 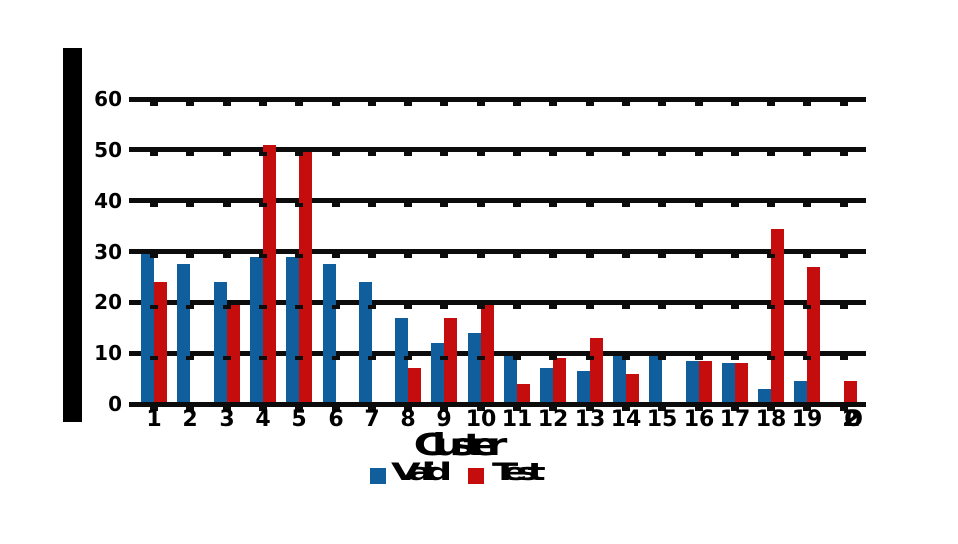 I want to click on legend-label-valid: Valid, so click(x=421, y=472).